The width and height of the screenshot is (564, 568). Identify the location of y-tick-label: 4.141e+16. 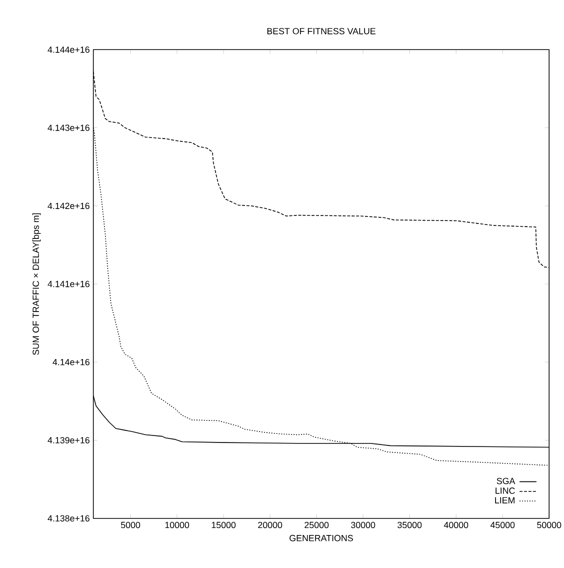
(69, 284).